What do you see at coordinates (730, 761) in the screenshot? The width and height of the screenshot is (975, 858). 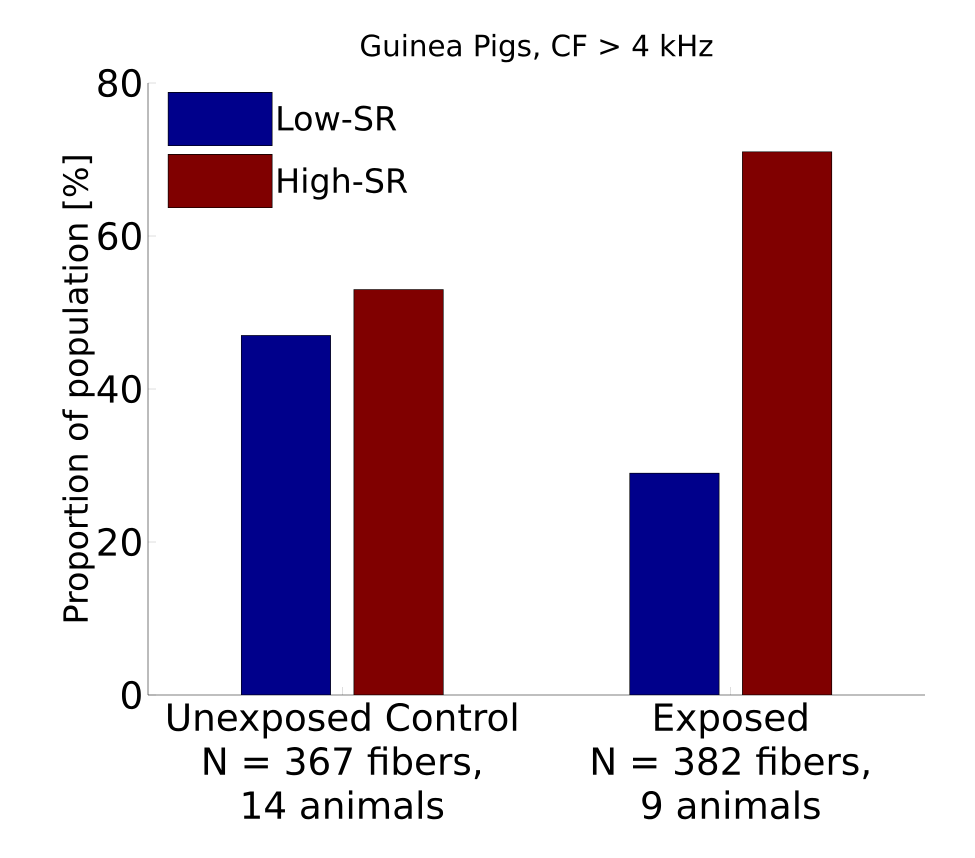 I see `x-tick-label: Exposed N = 382 fibers, 9 animals` at bounding box center [730, 761].